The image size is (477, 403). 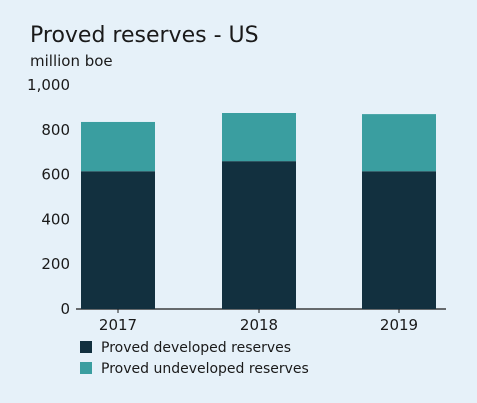 What do you see at coordinates (196, 348) in the screenshot?
I see `legend-label: Proved developed reserves` at bounding box center [196, 348].